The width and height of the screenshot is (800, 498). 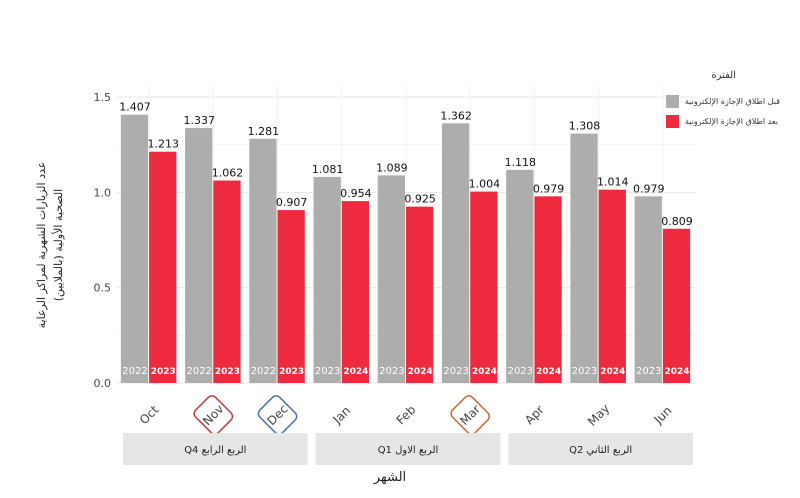 What do you see at coordinates (456, 115) in the screenshot?
I see `value-label-before: 1.362` at bounding box center [456, 115].